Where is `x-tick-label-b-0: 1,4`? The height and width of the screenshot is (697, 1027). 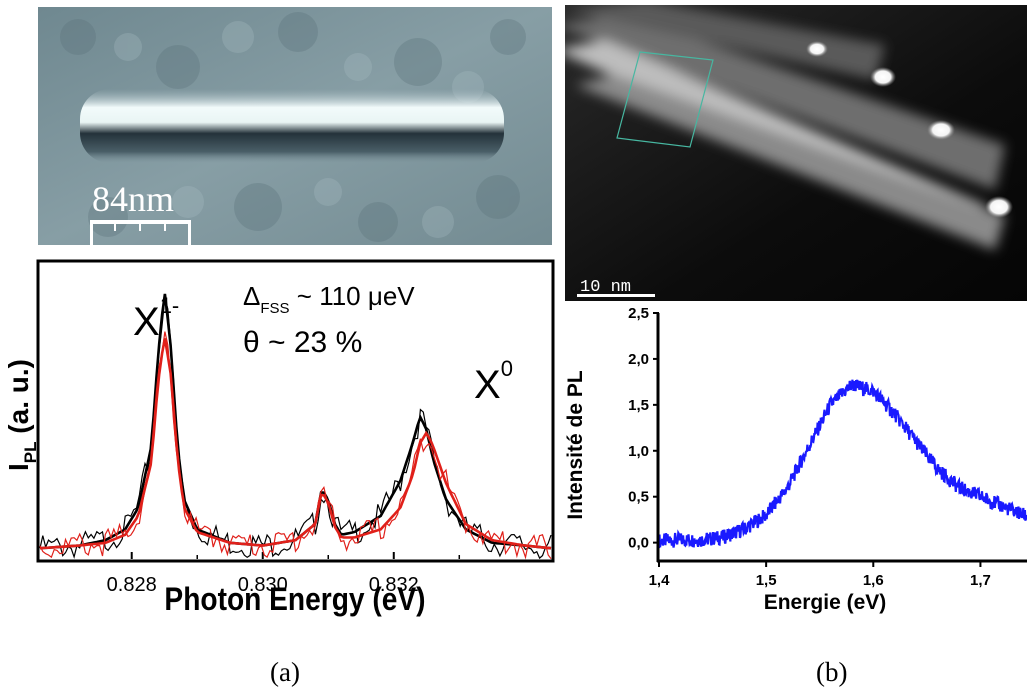
x-tick-label-b-0: 1,4 is located at coordinates (660, 580).